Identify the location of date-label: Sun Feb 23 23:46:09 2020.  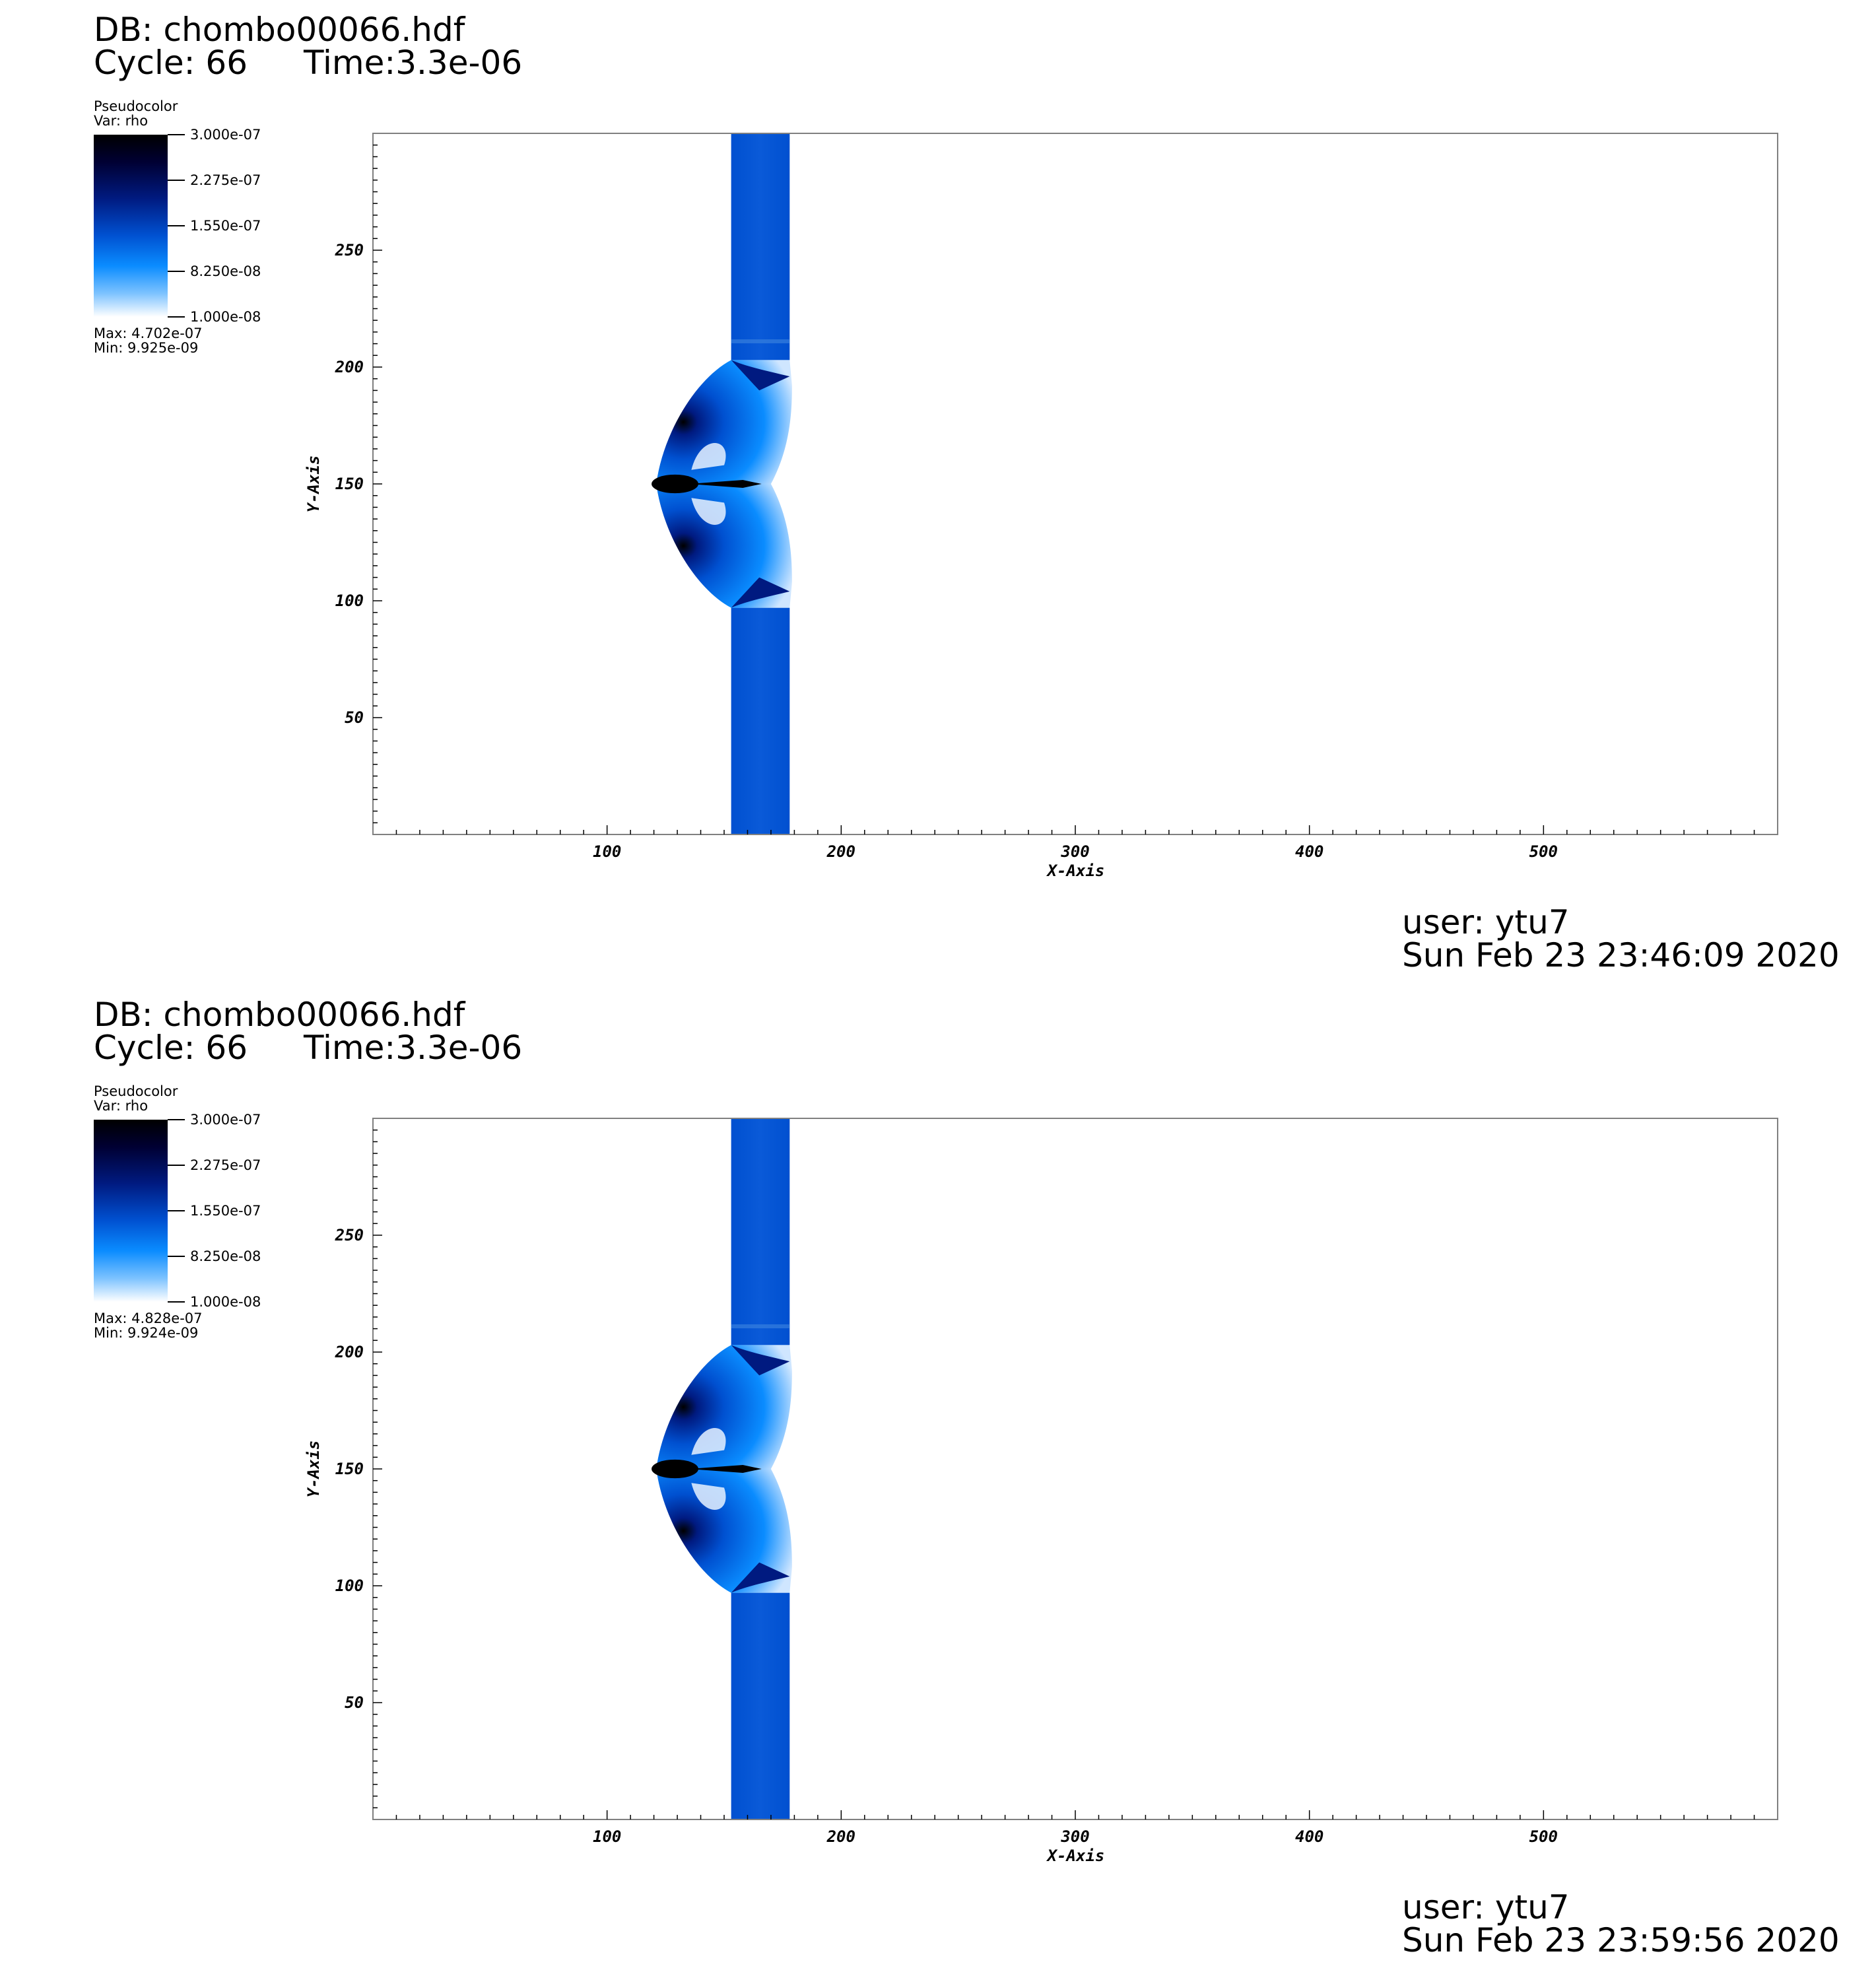
(1621, 955).